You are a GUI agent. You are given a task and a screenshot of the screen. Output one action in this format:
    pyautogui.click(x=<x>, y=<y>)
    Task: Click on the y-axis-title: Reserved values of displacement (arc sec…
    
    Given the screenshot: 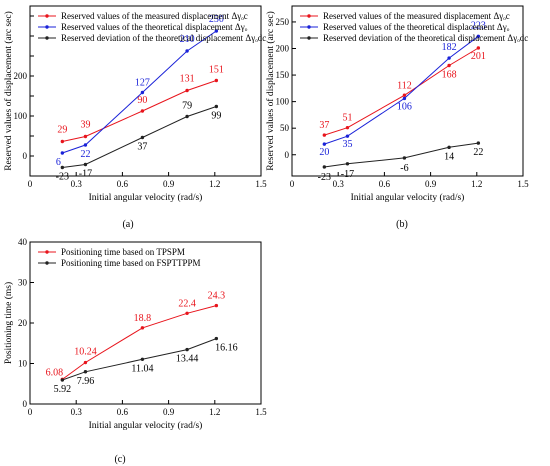 What is the action you would take?
    pyautogui.click(x=8, y=91)
    